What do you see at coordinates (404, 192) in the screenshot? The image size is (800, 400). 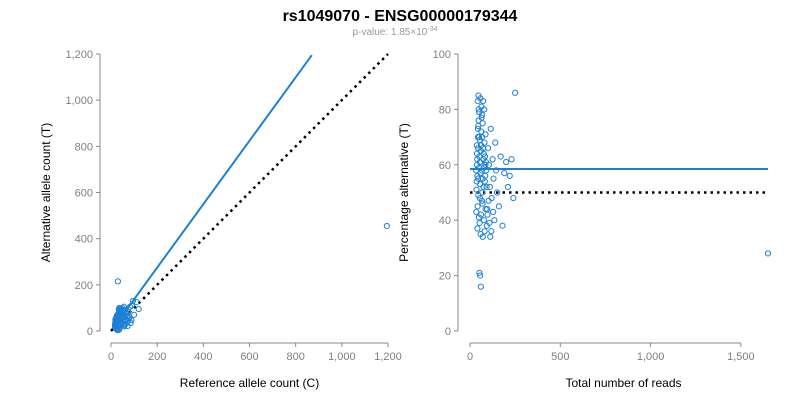 I see `right-y-axis-title: Percentage alternative (T)` at bounding box center [404, 192].